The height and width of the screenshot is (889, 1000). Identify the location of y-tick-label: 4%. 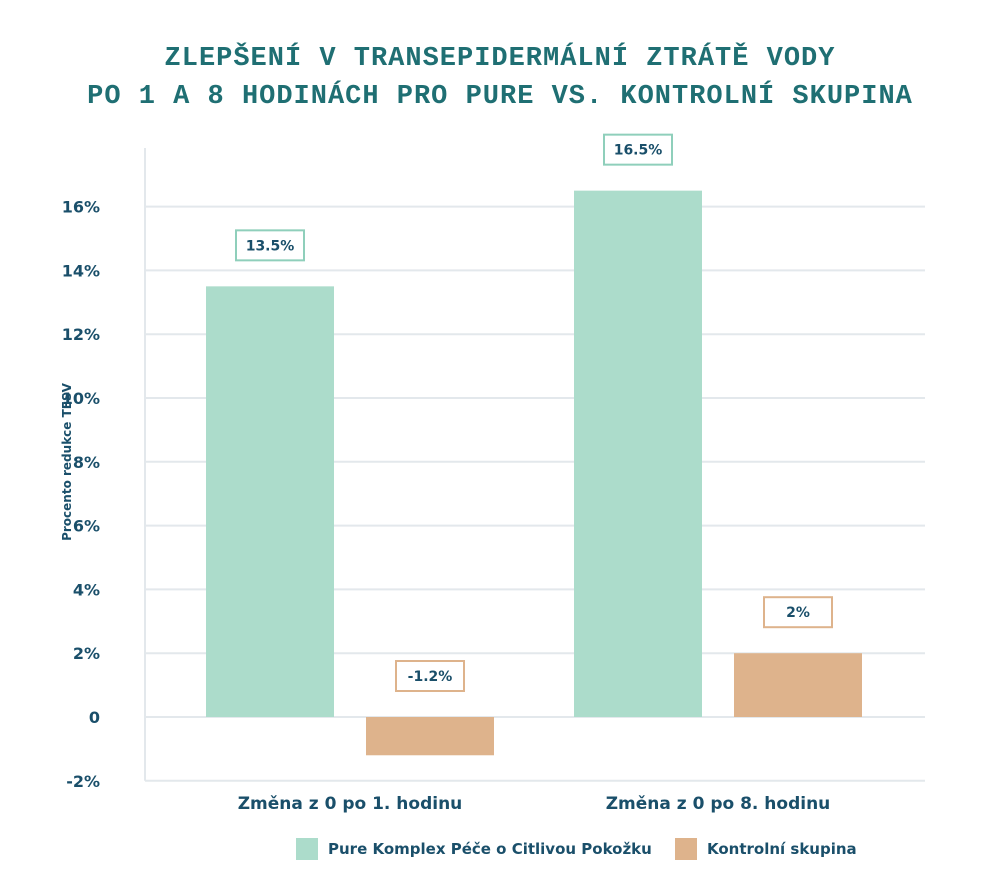
(86, 589).